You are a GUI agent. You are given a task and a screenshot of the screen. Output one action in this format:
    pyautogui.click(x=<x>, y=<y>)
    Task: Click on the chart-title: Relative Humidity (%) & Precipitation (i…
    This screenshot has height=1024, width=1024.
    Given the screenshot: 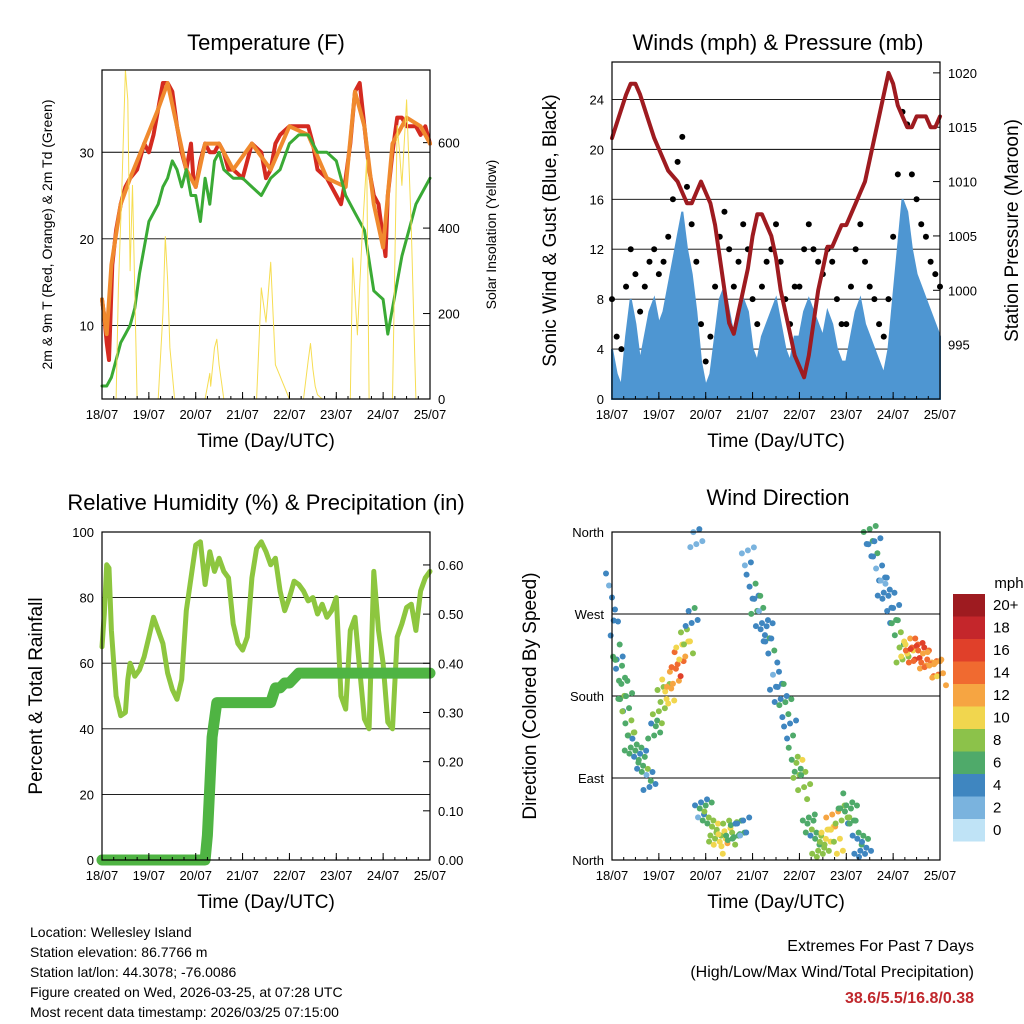 What is the action you would take?
    pyautogui.click(x=265, y=502)
    